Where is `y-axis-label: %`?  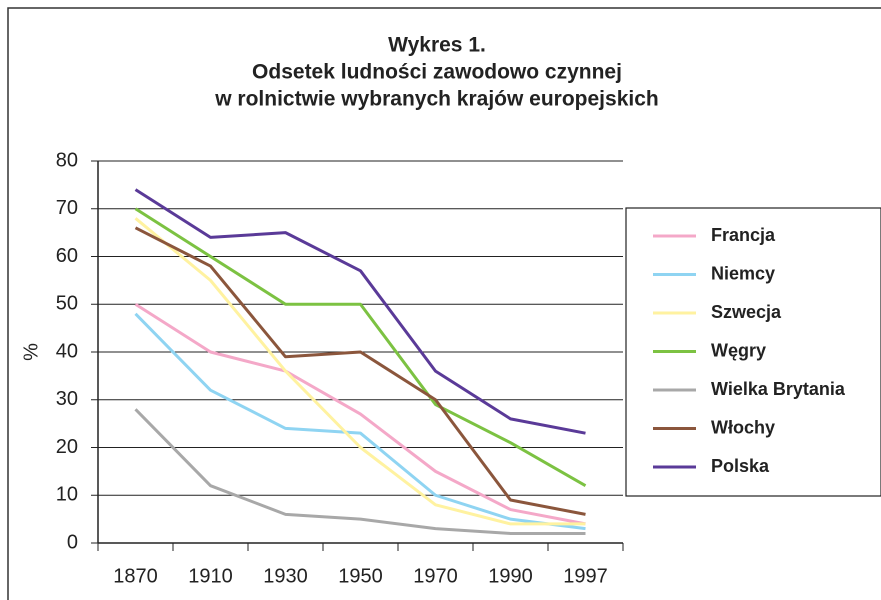
y-axis-label: % is located at coordinates (31, 352).